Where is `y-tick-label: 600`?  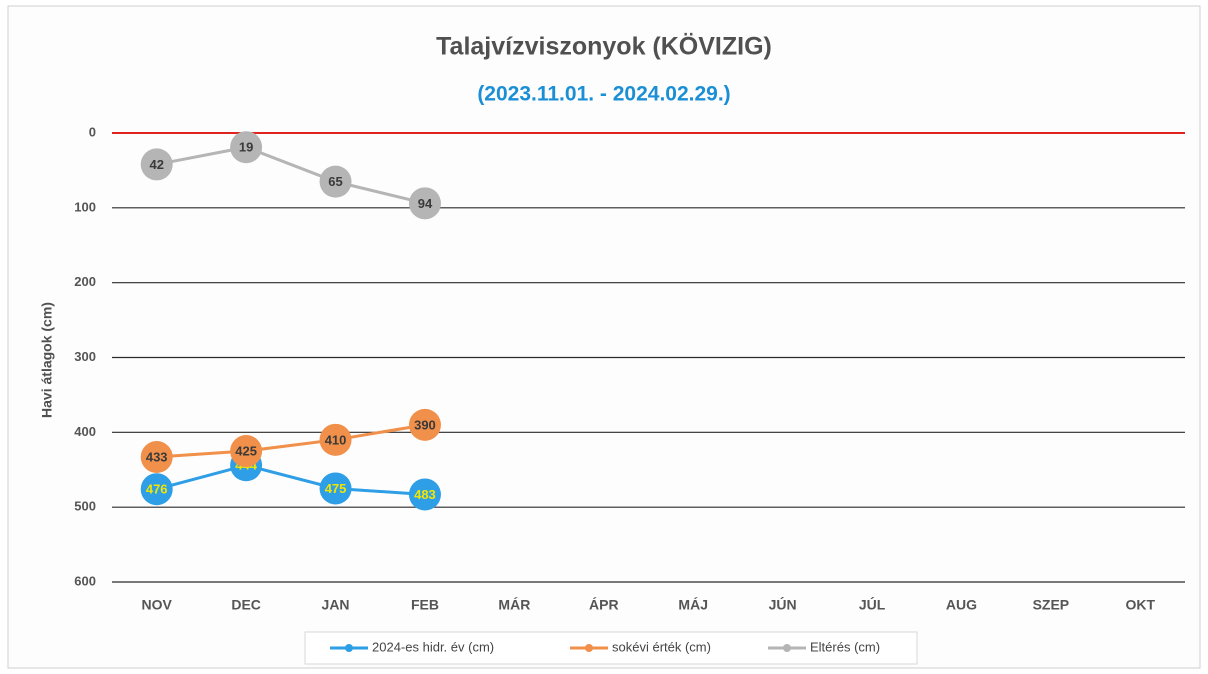
y-tick-label: 600 is located at coordinates (85, 580).